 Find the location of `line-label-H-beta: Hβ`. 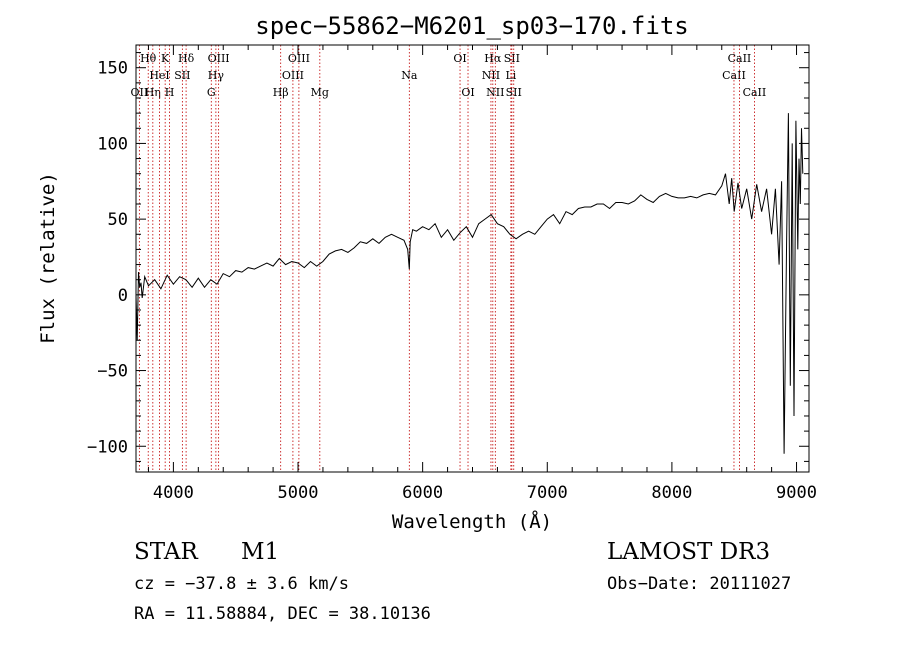

line-label-H-beta: Hβ is located at coordinates (281, 92).